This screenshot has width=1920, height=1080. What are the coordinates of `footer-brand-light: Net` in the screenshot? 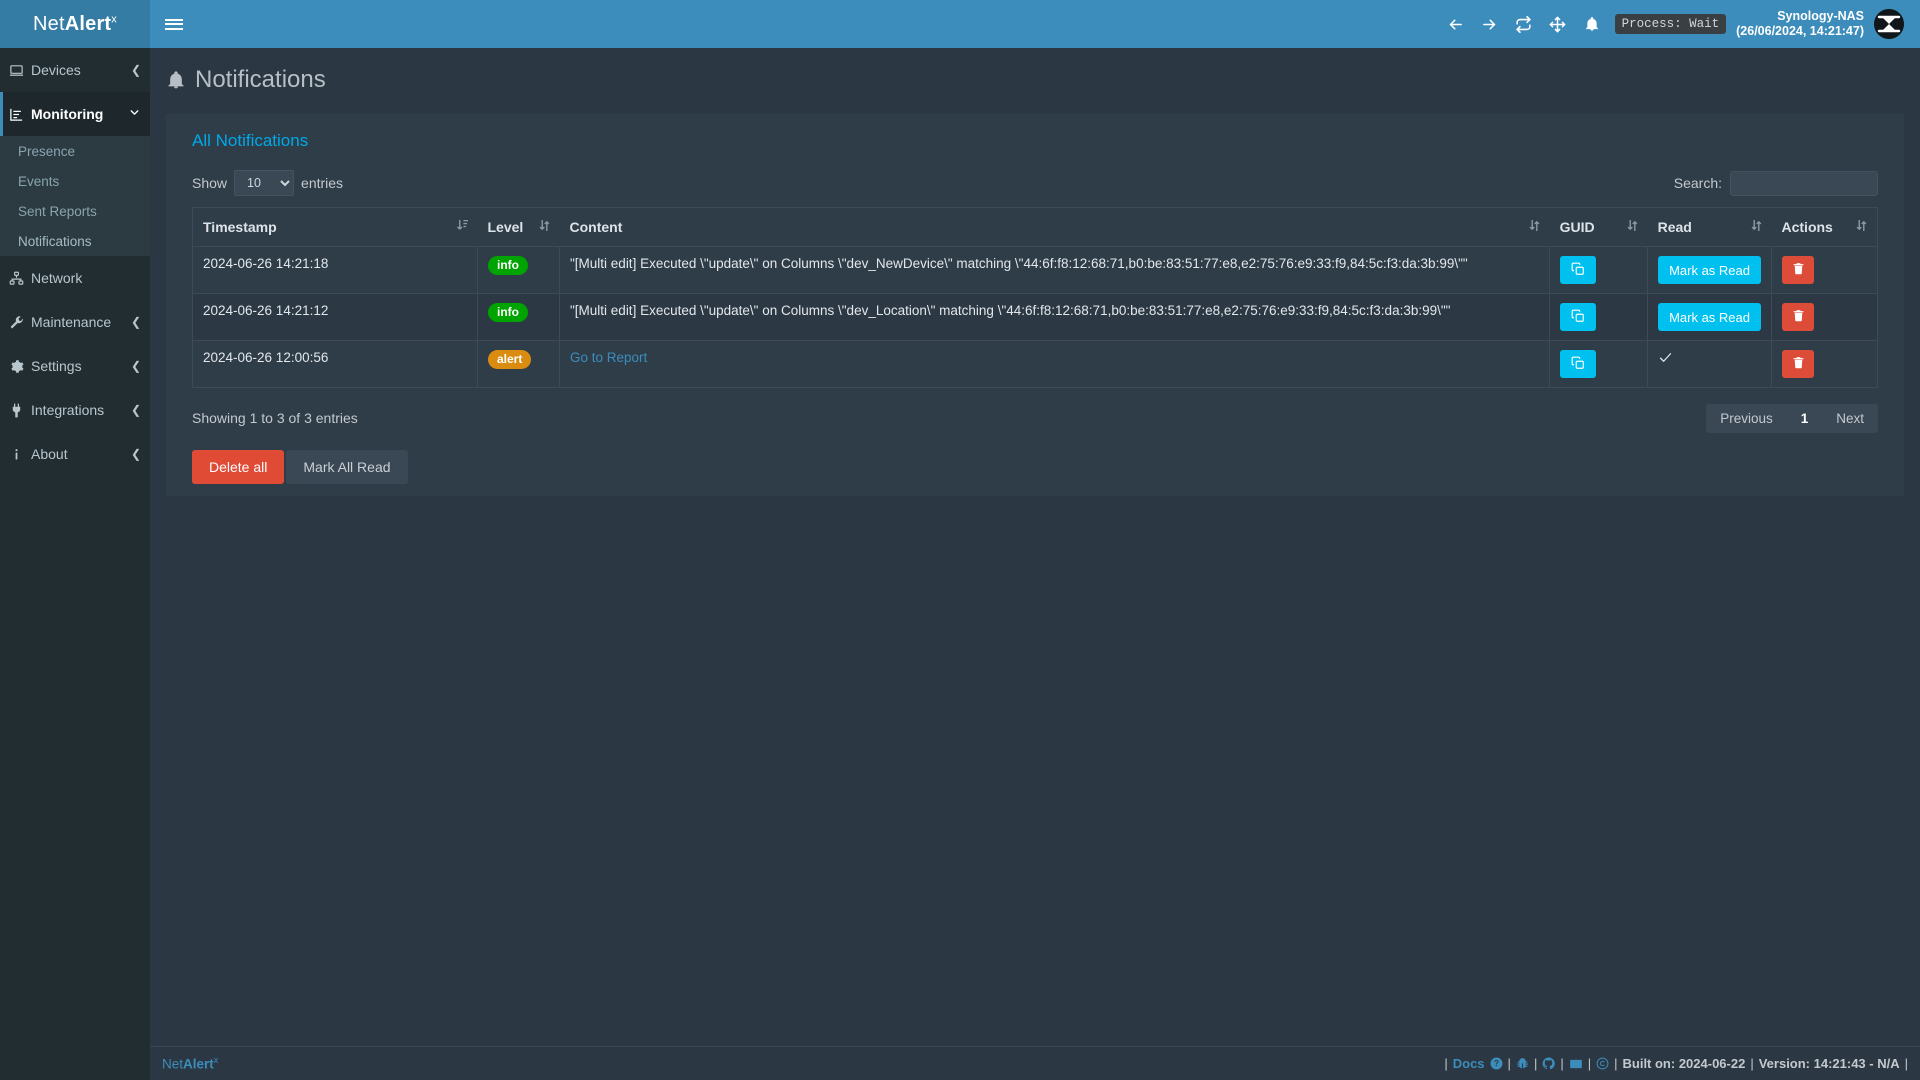 It's located at (173, 1064).